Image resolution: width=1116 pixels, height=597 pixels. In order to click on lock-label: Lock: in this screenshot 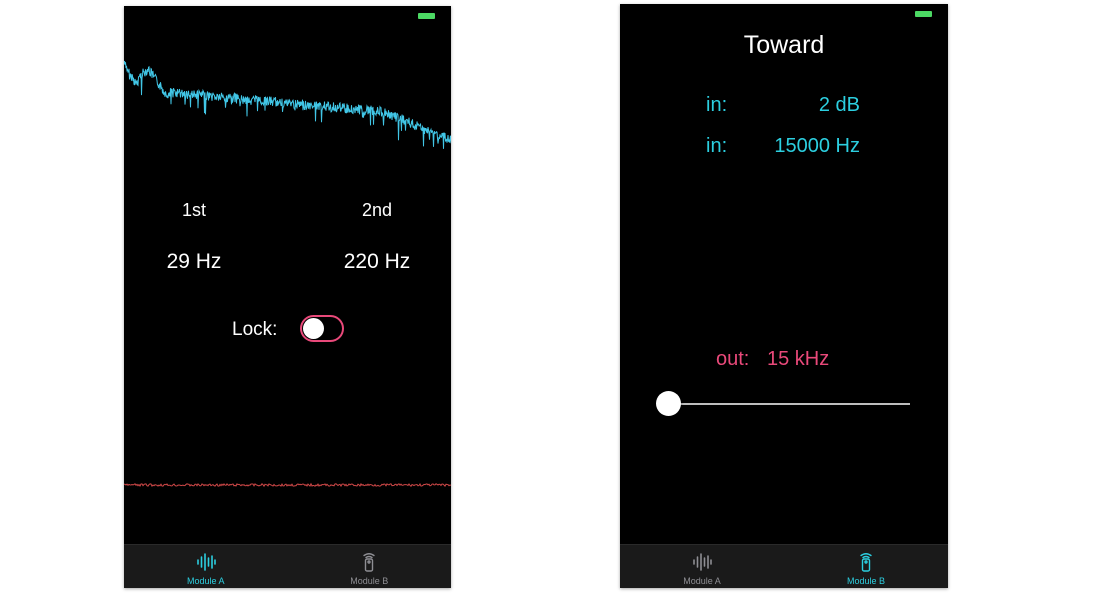, I will do `click(255, 329)`.